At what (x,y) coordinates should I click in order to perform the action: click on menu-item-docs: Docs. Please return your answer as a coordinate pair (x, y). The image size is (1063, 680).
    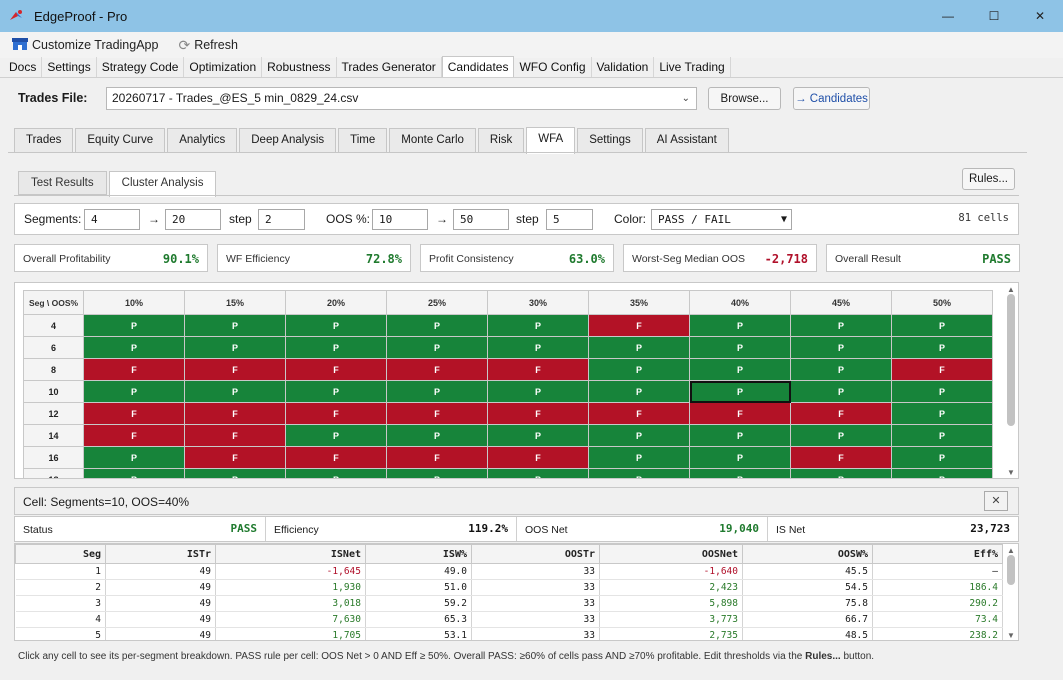
    Looking at the image, I should click on (23, 67).